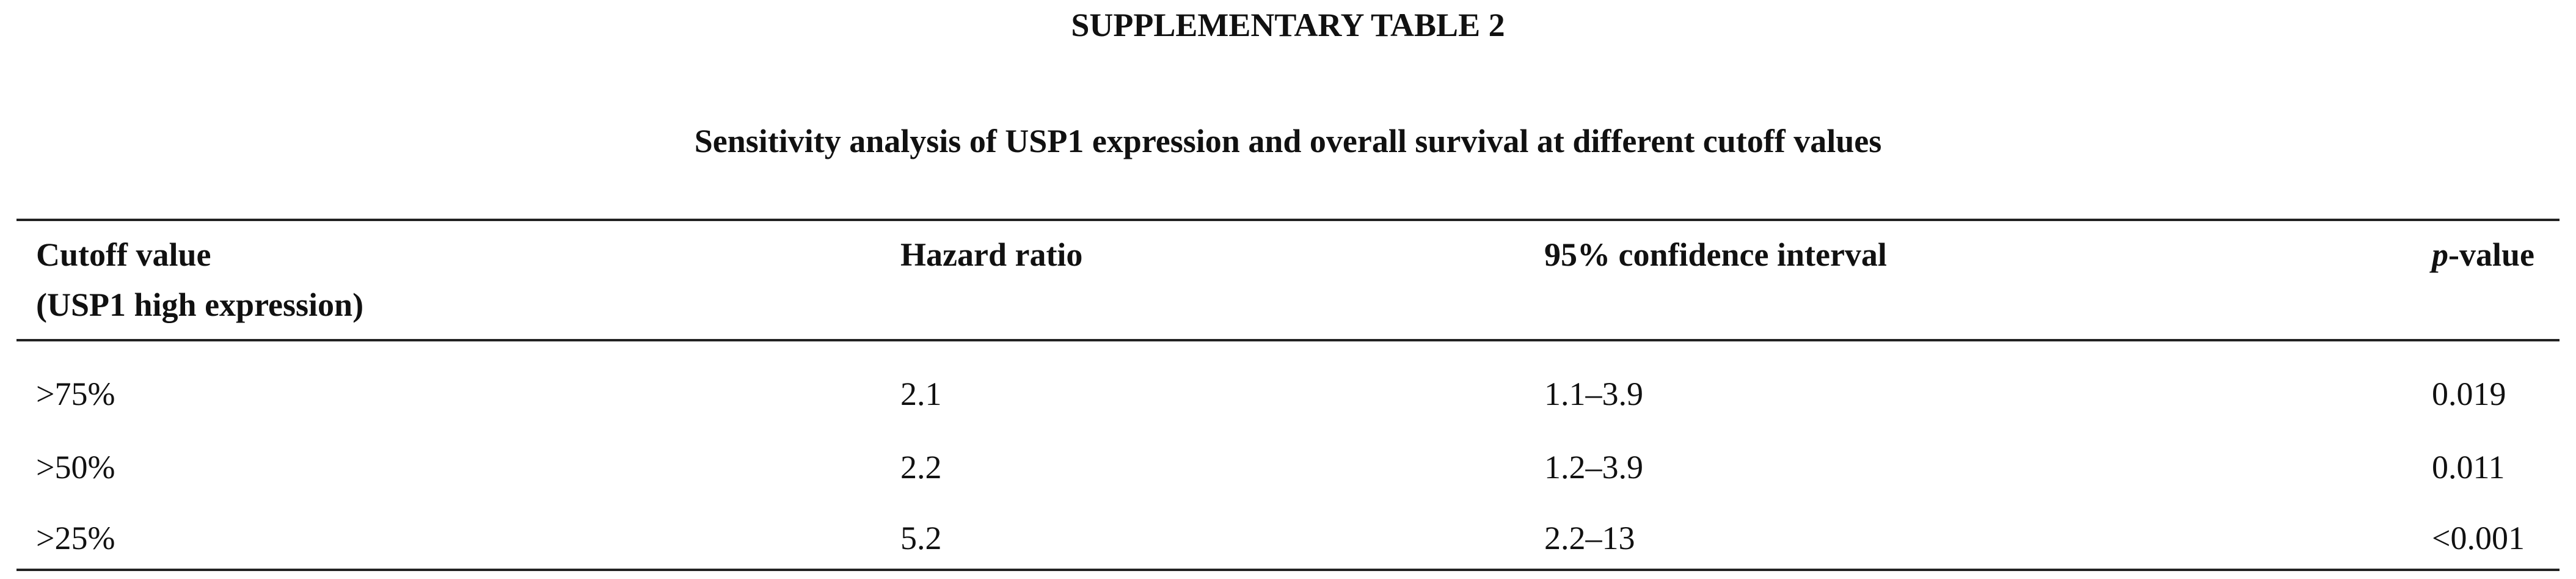  I want to click on table-cell: 2.1, so click(921, 394).